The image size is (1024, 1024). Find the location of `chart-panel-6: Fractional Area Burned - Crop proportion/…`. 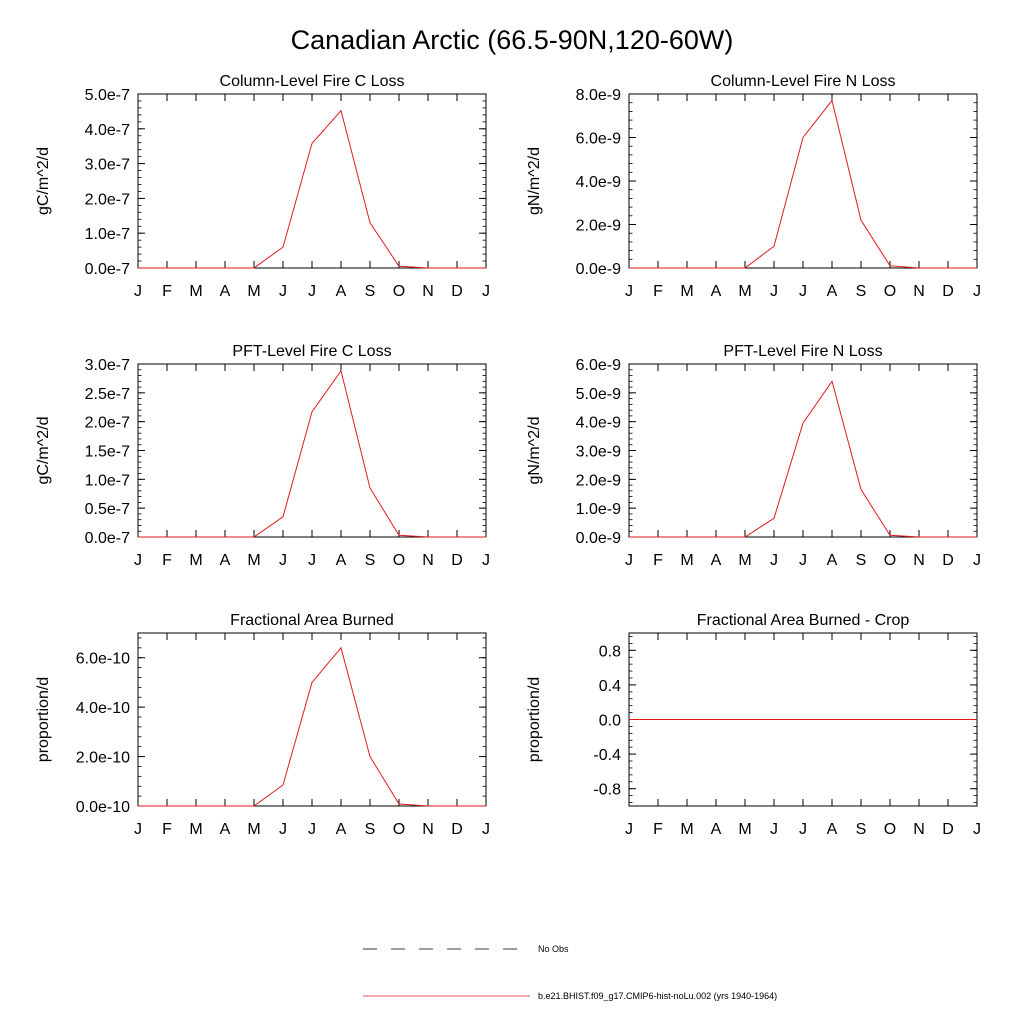

chart-panel-6: Fractional Area Burned - Crop proportion/… is located at coordinates (753, 725).